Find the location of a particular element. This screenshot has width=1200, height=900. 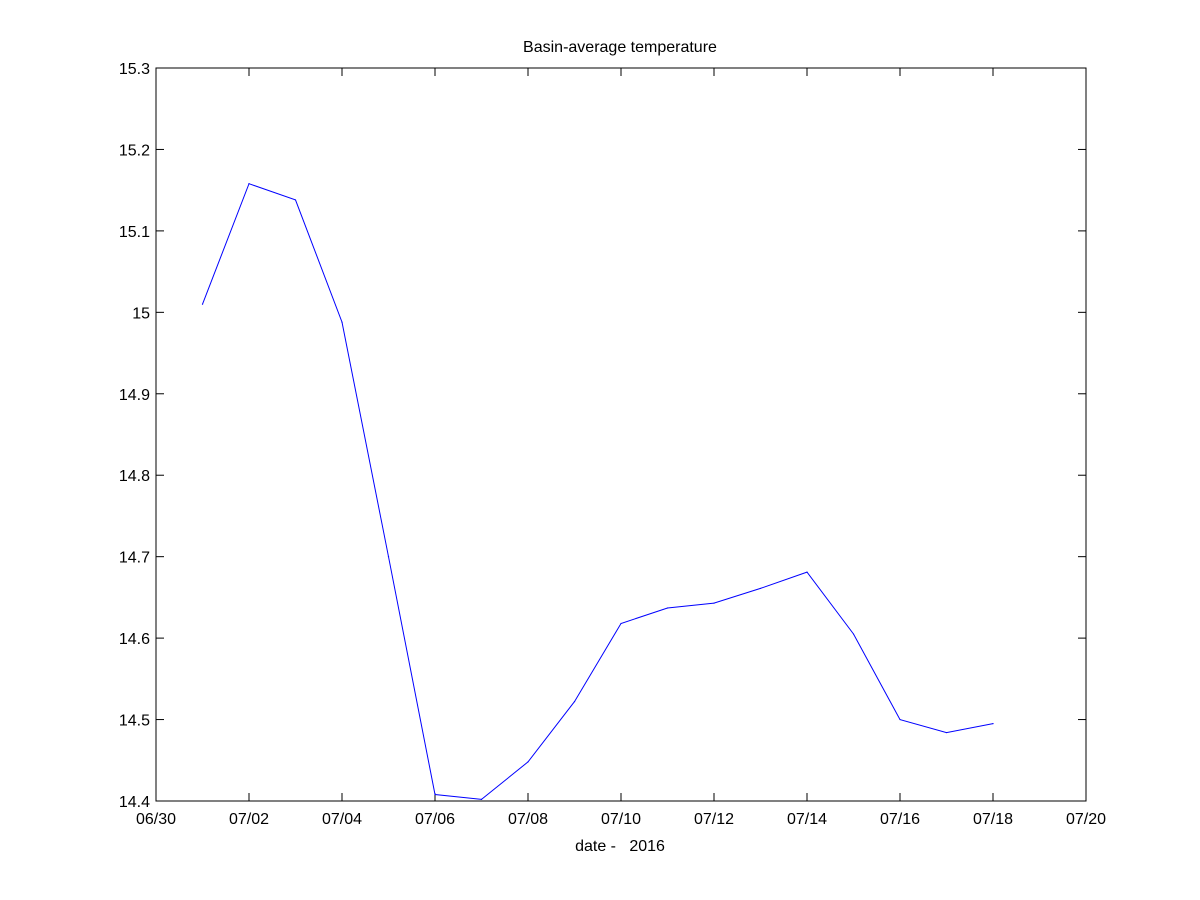

chart-title: Basin-average temperature is located at coordinates (620, 47).